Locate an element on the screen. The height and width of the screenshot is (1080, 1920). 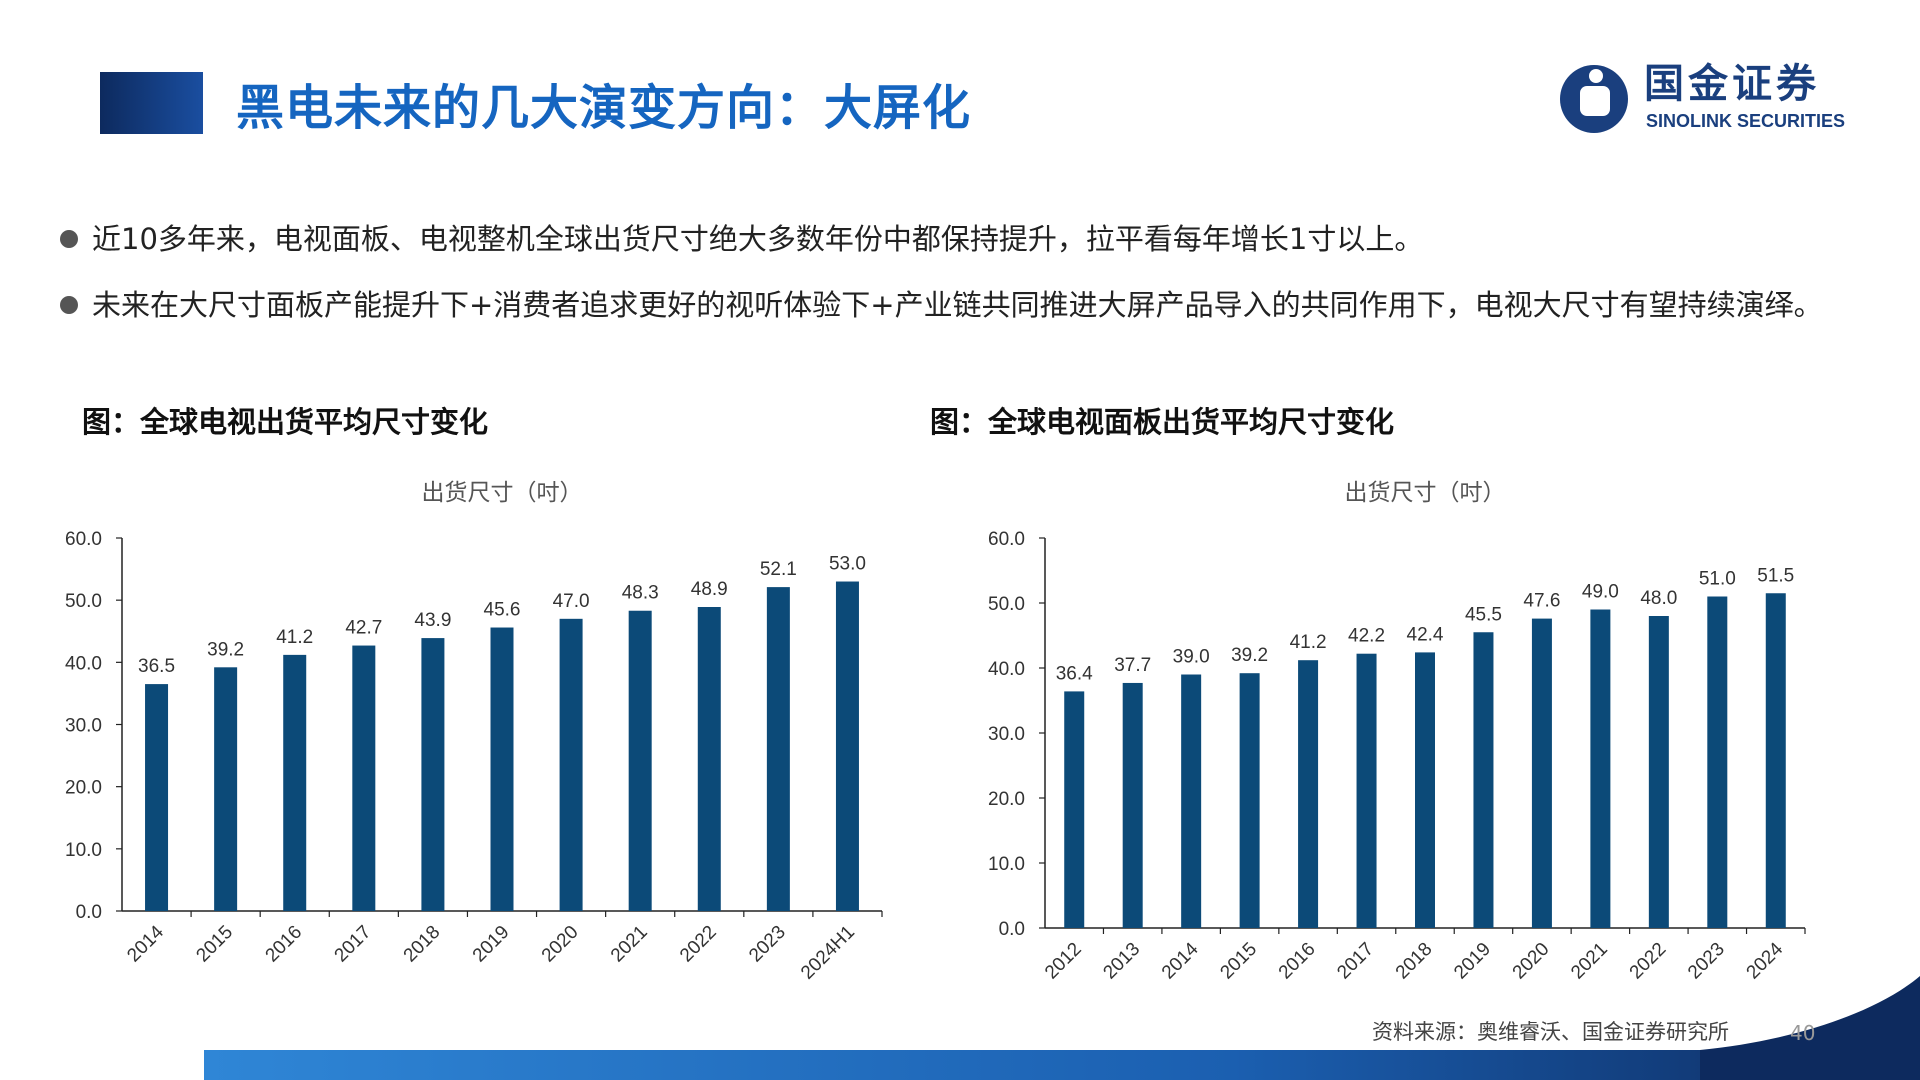
data-label: 47.0 is located at coordinates (571, 601).